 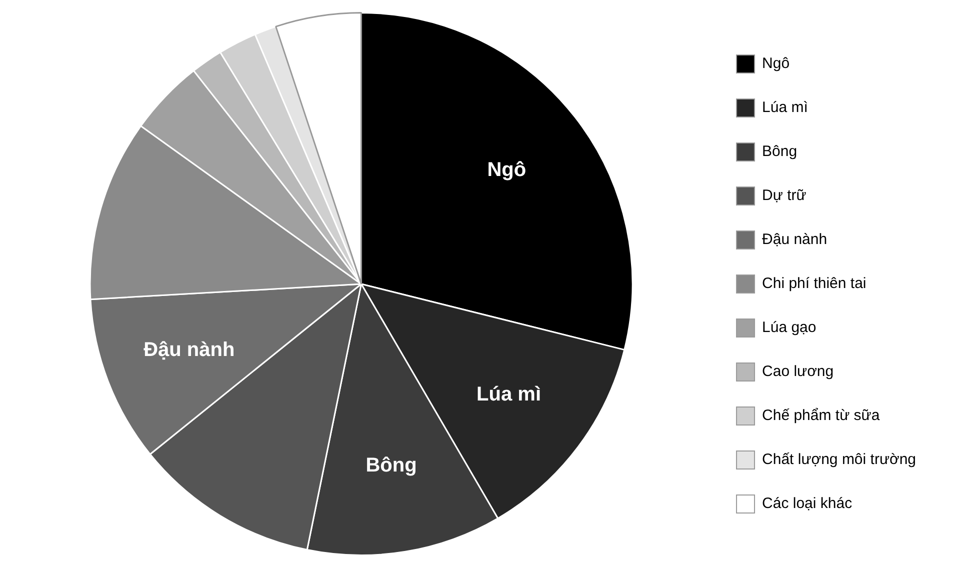 What do you see at coordinates (789, 327) in the screenshot?
I see `legend-label: Lúa gạo` at bounding box center [789, 327].